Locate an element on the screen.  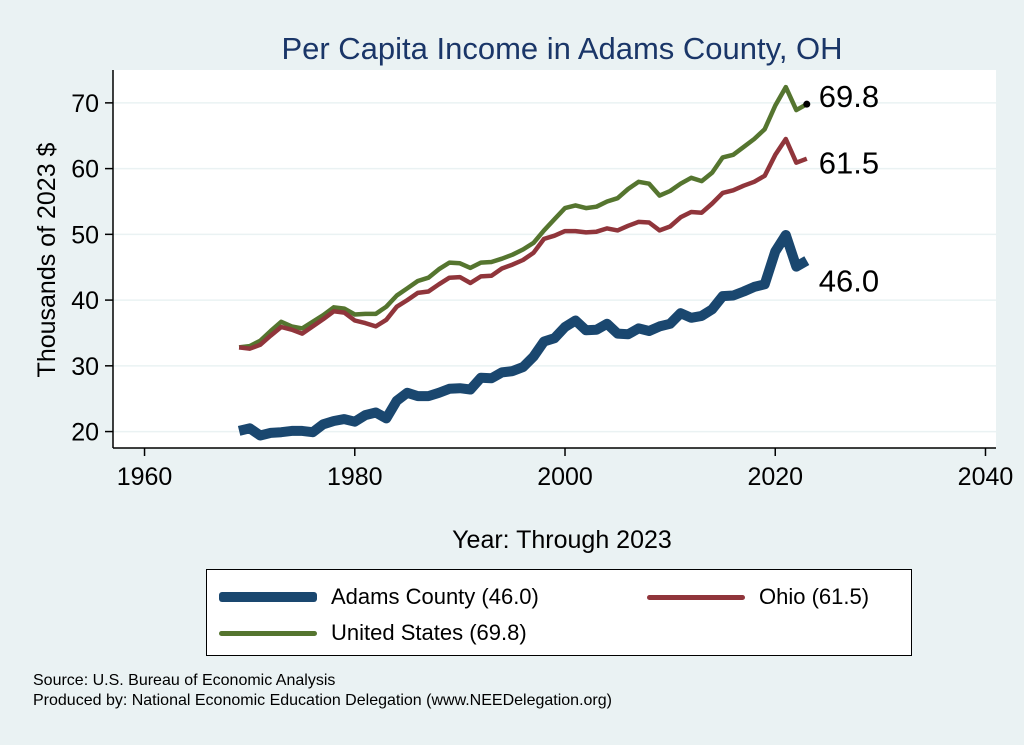
legend-item-adams: Adams County (46.0) is located at coordinates (379, 597).